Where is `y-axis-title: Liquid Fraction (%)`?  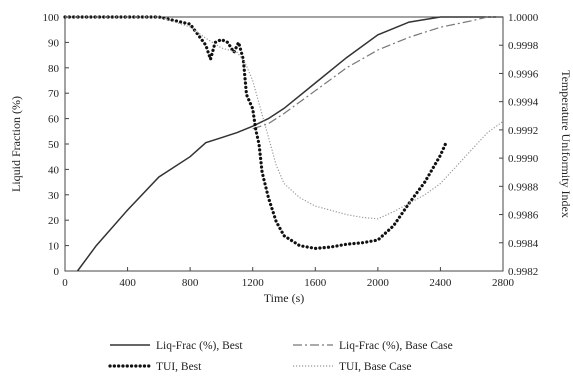 y-axis-title: Liquid Fraction (%) is located at coordinates (16, 144).